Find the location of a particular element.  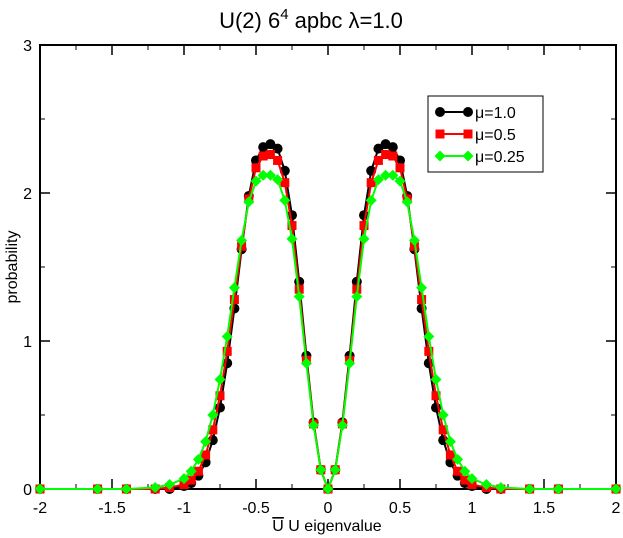

legend: μ=1.0 μ=0.5 μ=0.25 is located at coordinates (485, 134).